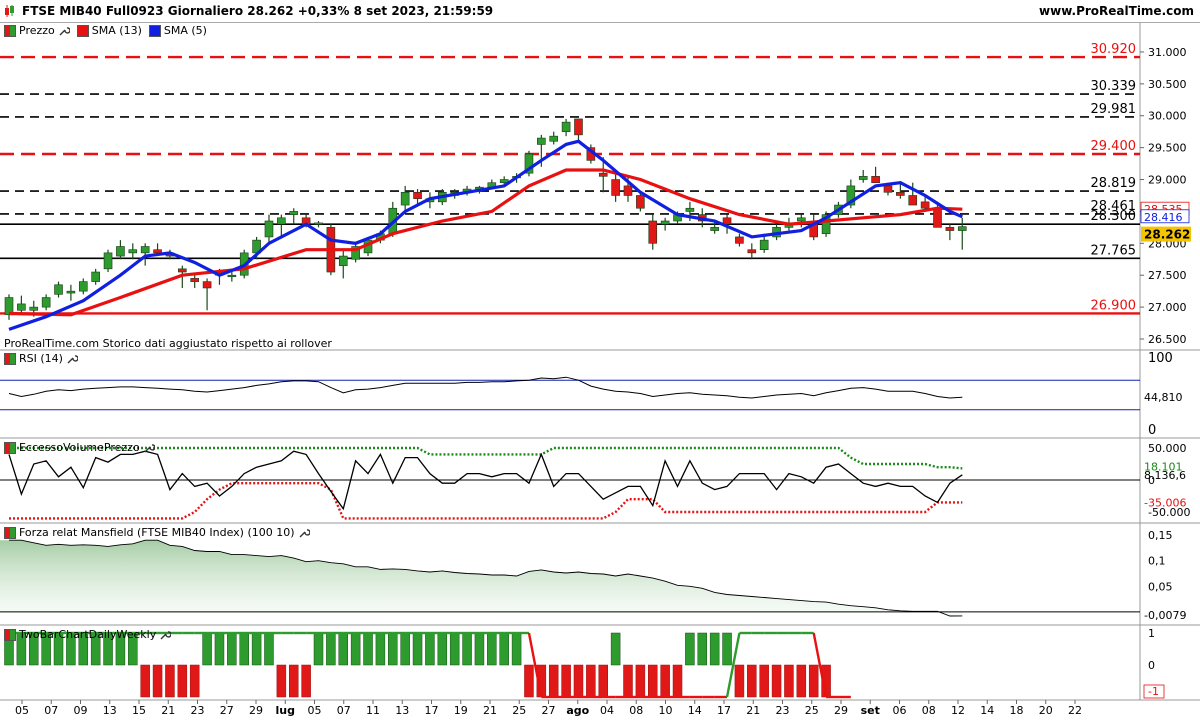  What do you see at coordinates (10, 635) in the screenshot?
I see `twobar-swatch` at bounding box center [10, 635].